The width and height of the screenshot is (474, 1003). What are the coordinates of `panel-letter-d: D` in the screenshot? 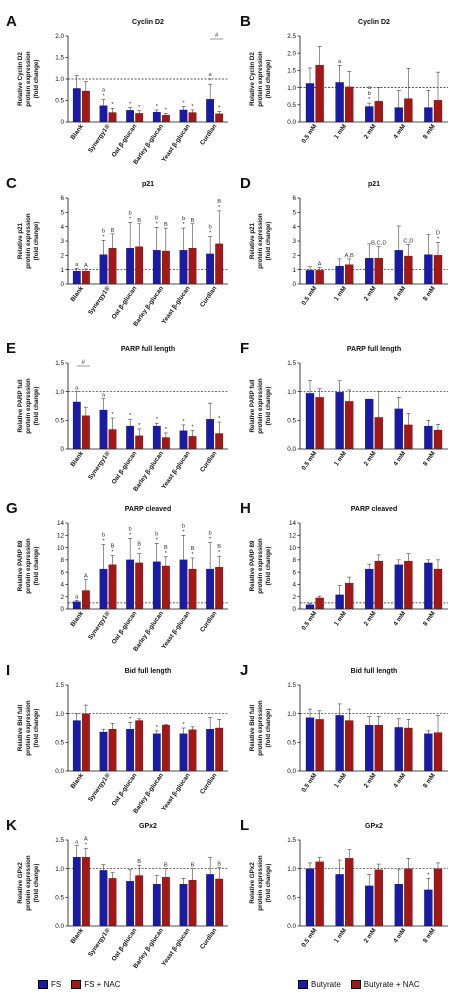 It's located at (245, 183).